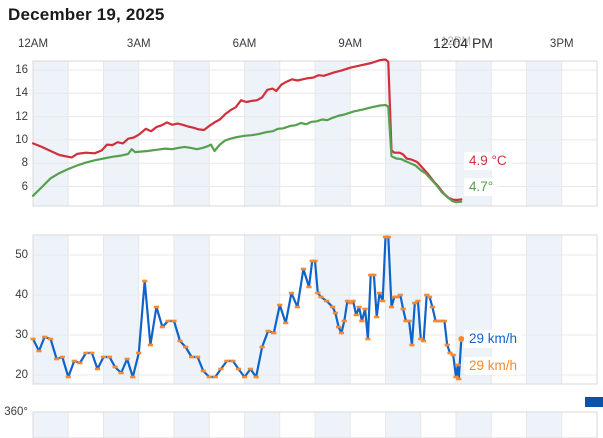 The width and height of the screenshot is (603, 438). What do you see at coordinates (461, 339) in the screenshot?
I see `wind-speed-last-point-marker` at bounding box center [461, 339].